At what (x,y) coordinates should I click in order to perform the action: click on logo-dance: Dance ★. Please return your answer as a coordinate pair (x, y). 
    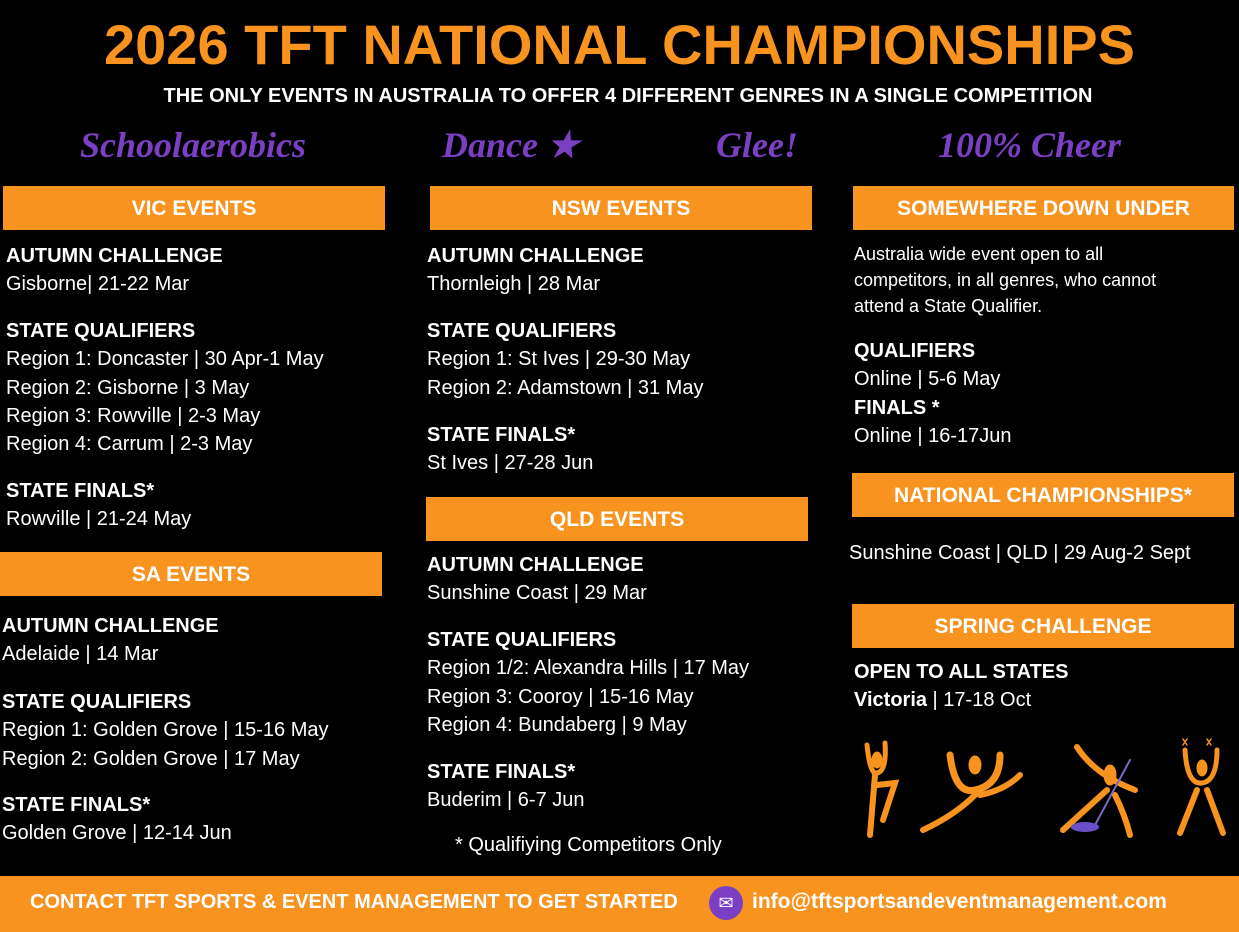
    Looking at the image, I should click on (510, 145).